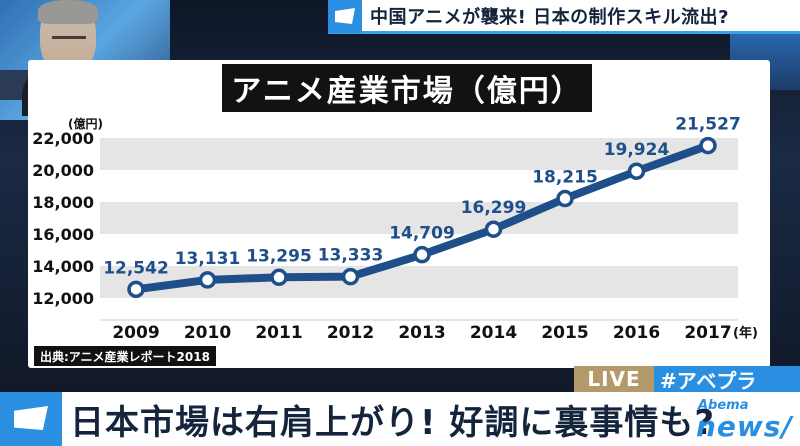 Image resolution: width=800 pixels, height=446 pixels. What do you see at coordinates (63, 234) in the screenshot?
I see `y-tick-label: 16,000` at bounding box center [63, 234].